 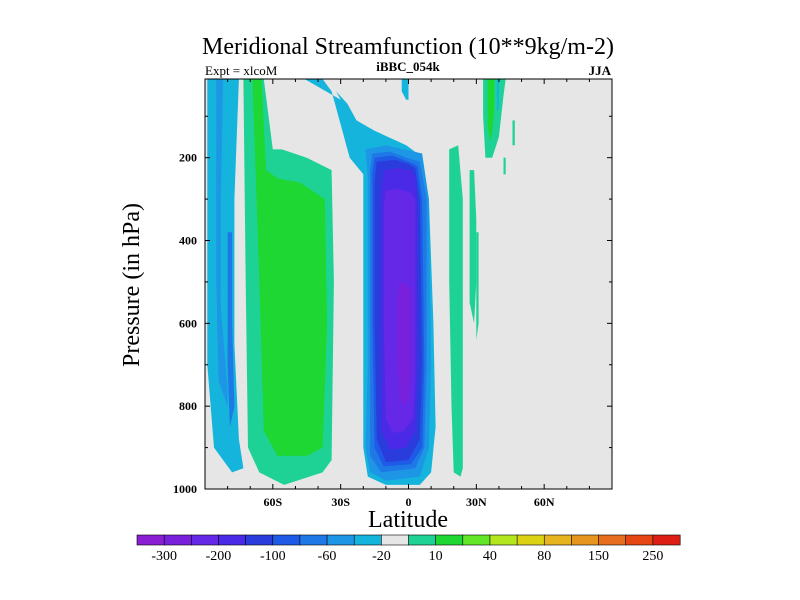 I want to click on colorbar-label: 80, so click(x=544, y=556).